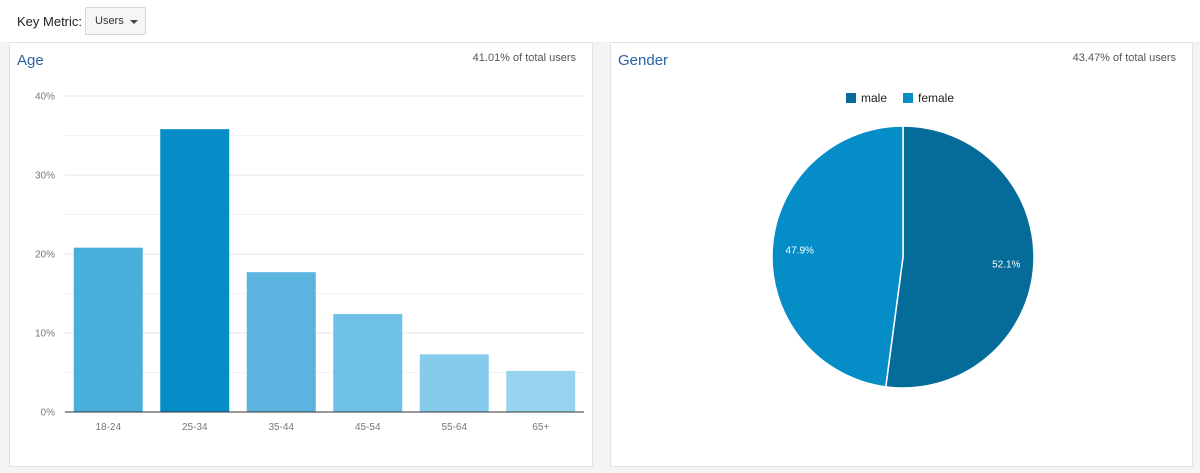 This screenshot has height=473, width=1200. What do you see at coordinates (45, 97) in the screenshot?
I see `y-tick-label: 40%` at bounding box center [45, 97].